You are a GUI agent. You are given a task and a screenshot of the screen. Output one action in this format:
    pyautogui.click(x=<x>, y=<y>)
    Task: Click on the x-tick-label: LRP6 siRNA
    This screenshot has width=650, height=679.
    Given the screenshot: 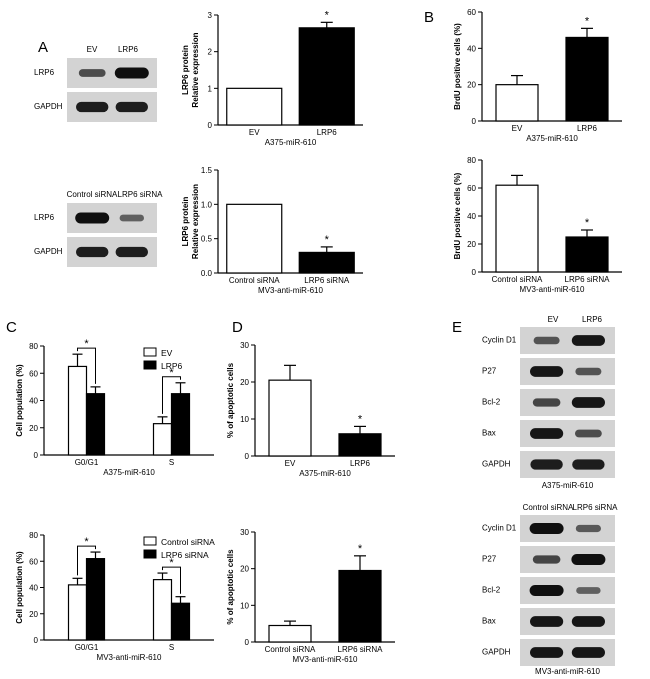 What is the action you would take?
    pyautogui.click(x=588, y=279)
    